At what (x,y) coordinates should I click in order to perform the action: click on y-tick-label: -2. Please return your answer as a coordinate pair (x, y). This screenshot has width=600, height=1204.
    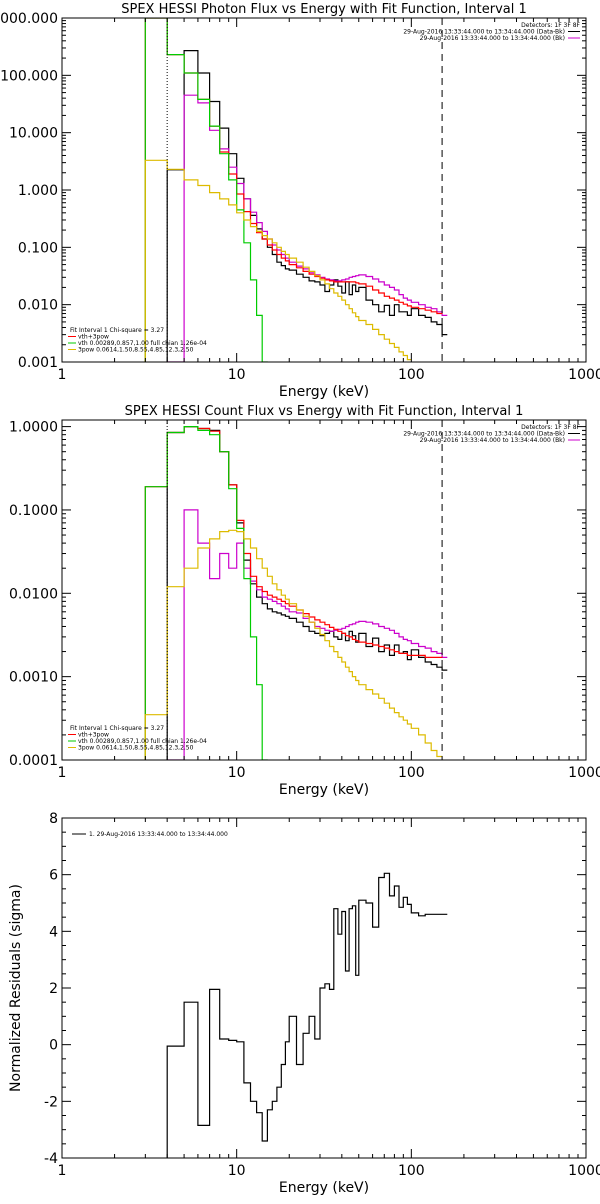
    Looking at the image, I should click on (51, 1102).